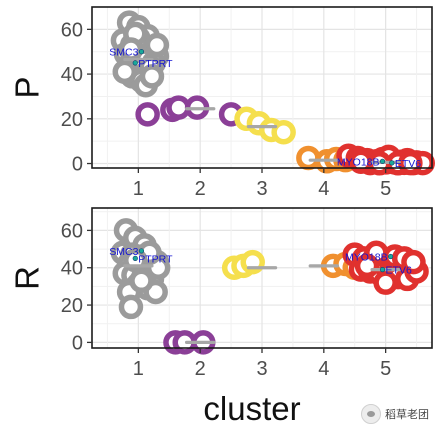 The image size is (437, 430). I want to click on cluster-5-points, so click(385, 267).